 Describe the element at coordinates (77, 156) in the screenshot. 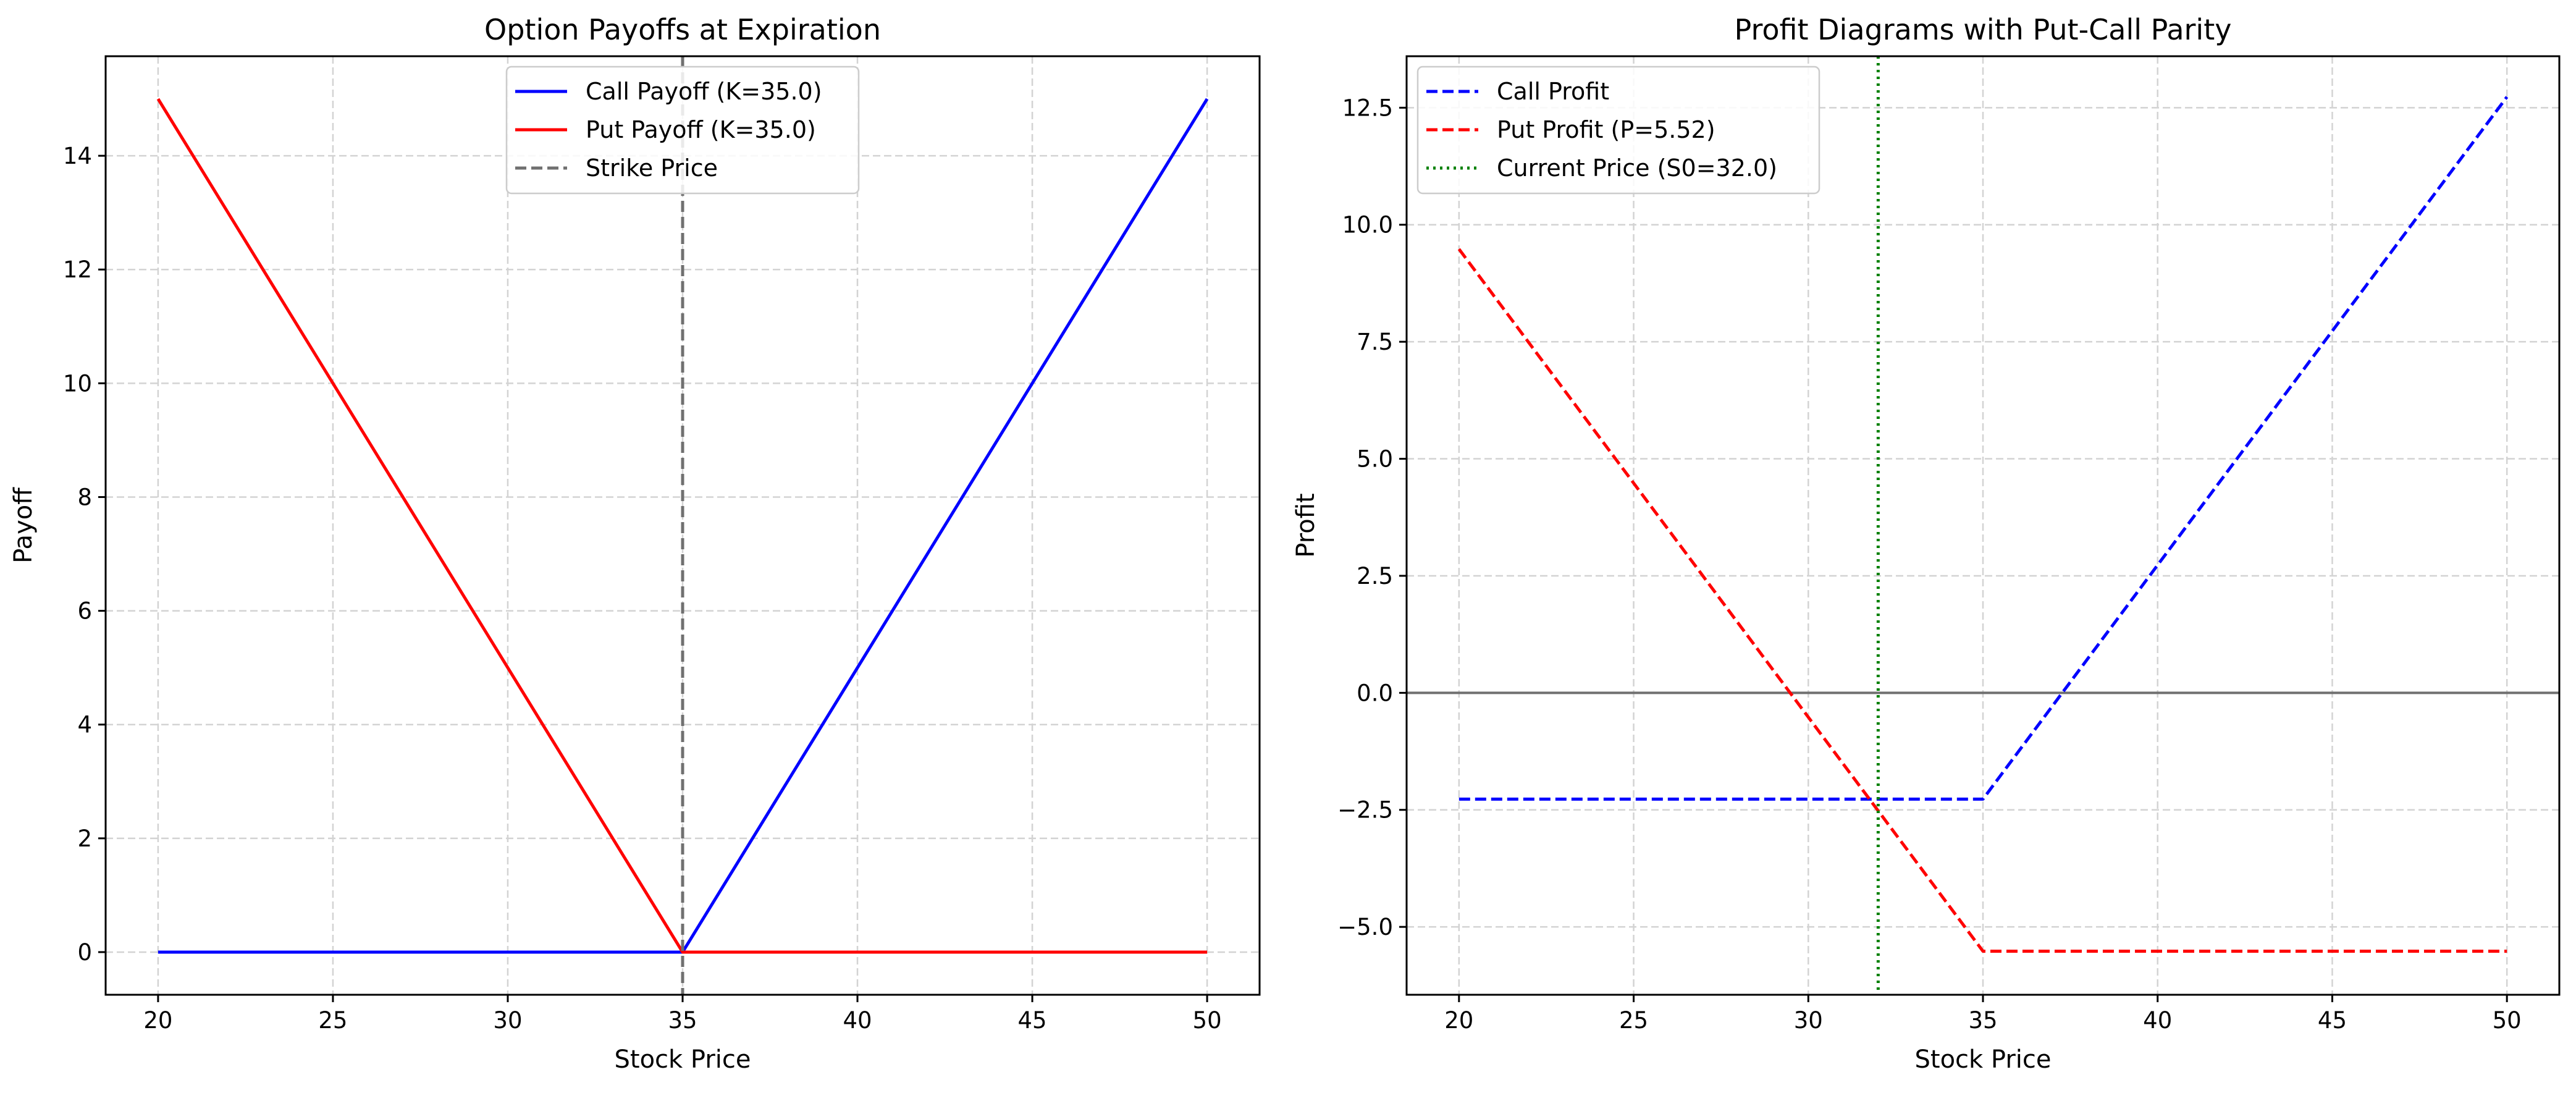

I see `y-tick-label: 14` at that location.